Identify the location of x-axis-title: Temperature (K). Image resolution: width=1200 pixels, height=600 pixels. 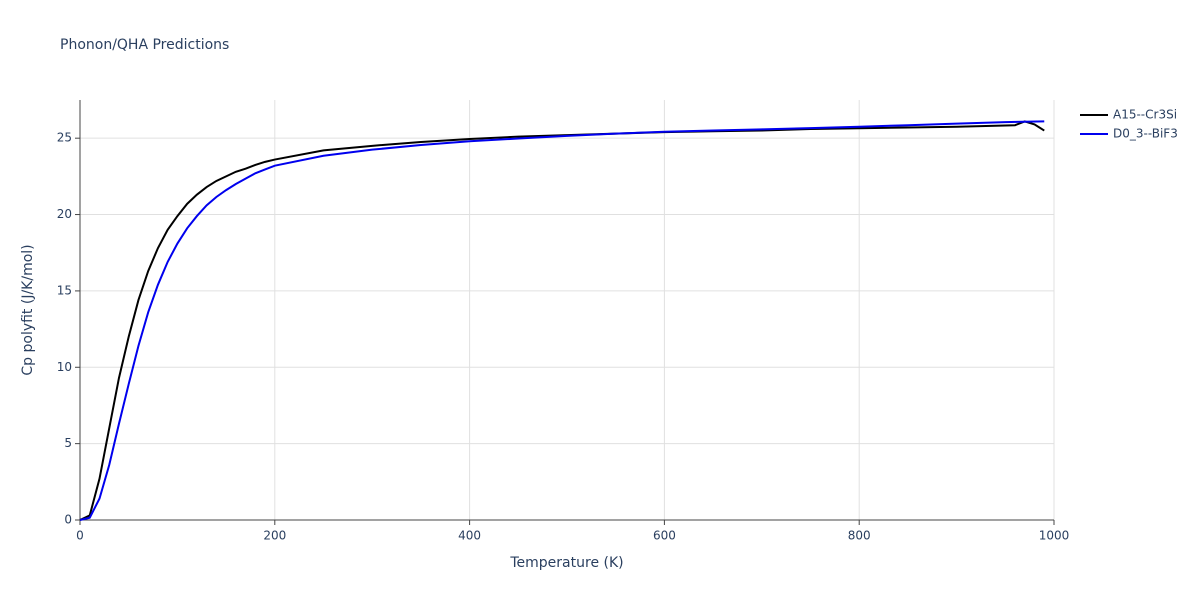
(566, 563).